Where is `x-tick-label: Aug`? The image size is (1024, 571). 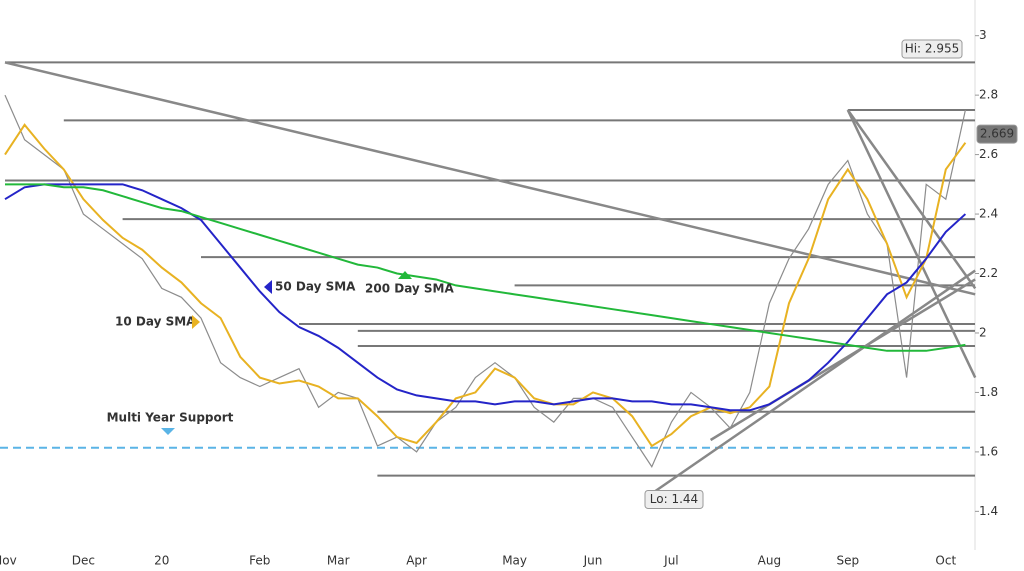 x-tick-label: Aug is located at coordinates (769, 561).